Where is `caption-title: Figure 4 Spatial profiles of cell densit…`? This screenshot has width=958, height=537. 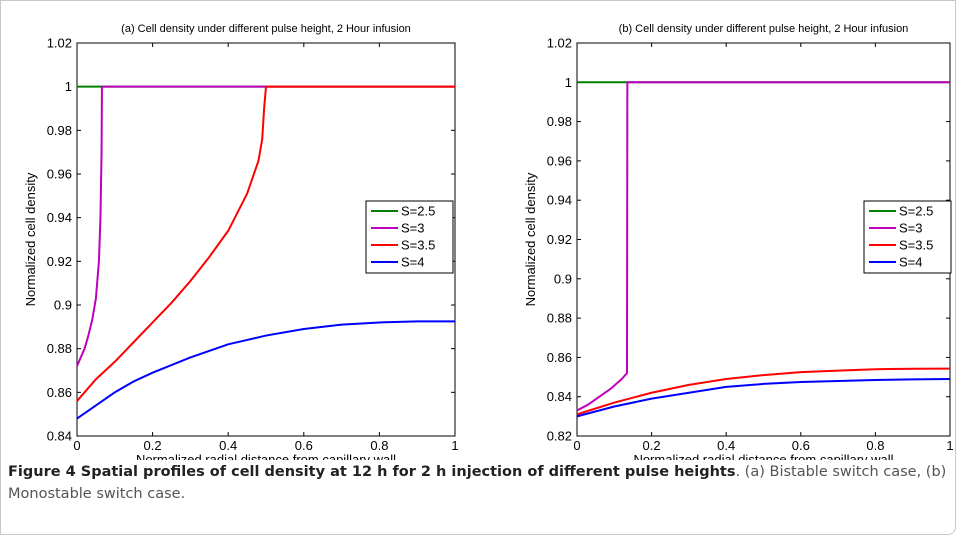
caption-title: Figure 4 Spatial profiles of cell densit… is located at coordinates (372, 472).